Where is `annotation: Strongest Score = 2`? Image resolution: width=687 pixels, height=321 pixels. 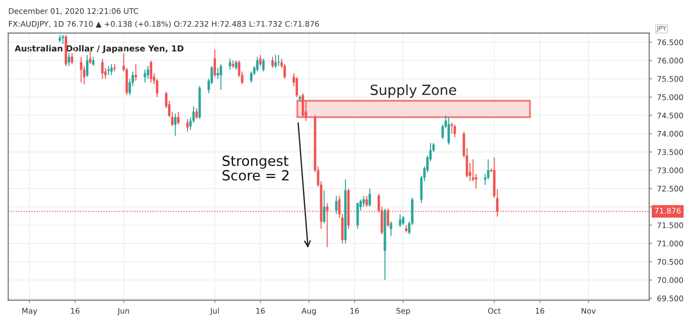
annotation: Strongest Score = 2 is located at coordinates (255, 168).